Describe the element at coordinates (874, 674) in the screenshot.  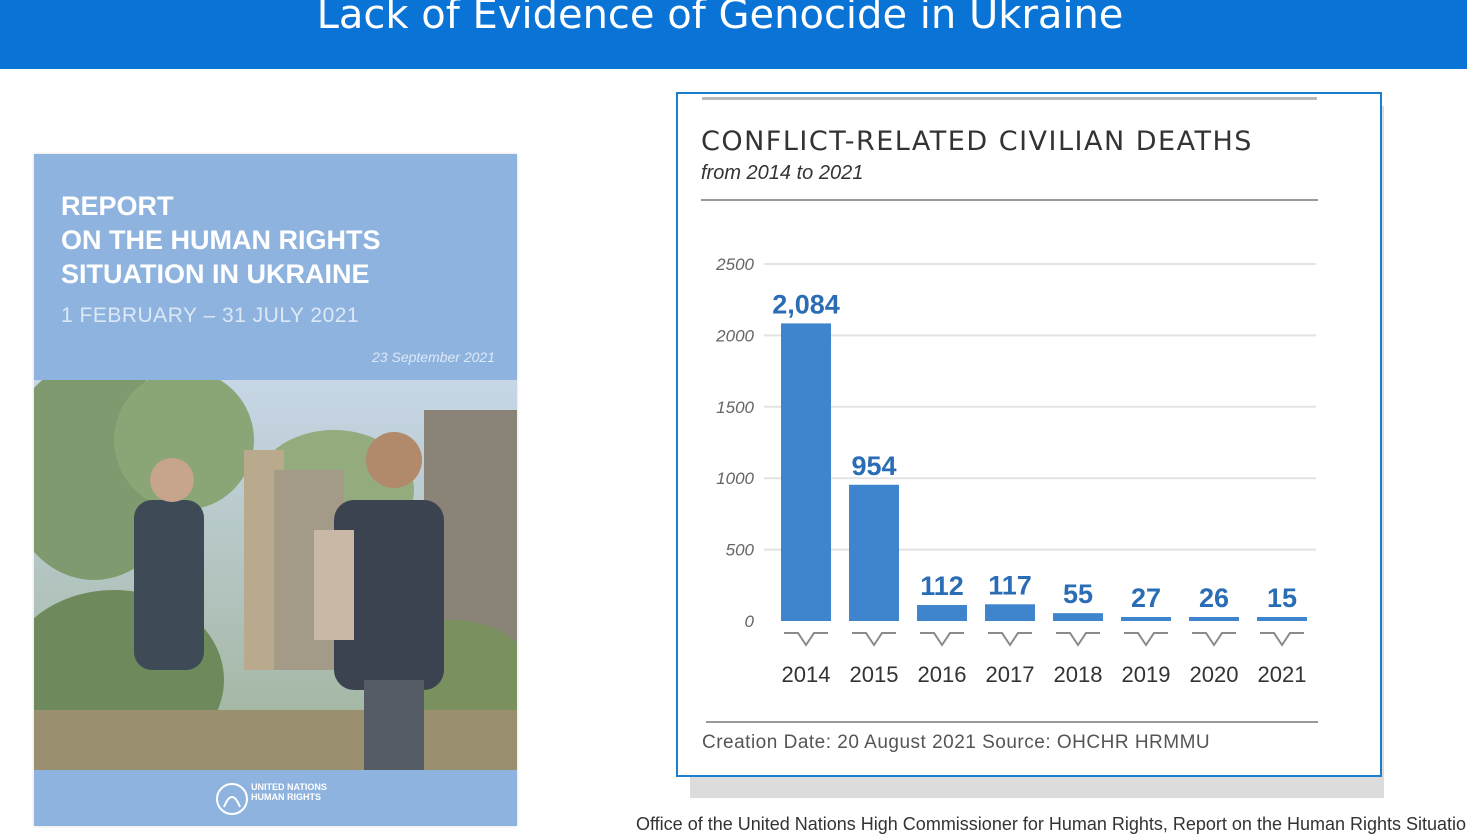
I see `x-tick-label: 2015` at that location.